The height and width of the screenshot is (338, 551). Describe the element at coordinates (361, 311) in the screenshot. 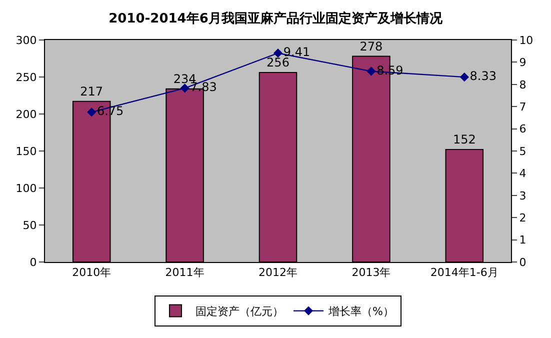

I see `legend-label: 增长率（%）` at that location.